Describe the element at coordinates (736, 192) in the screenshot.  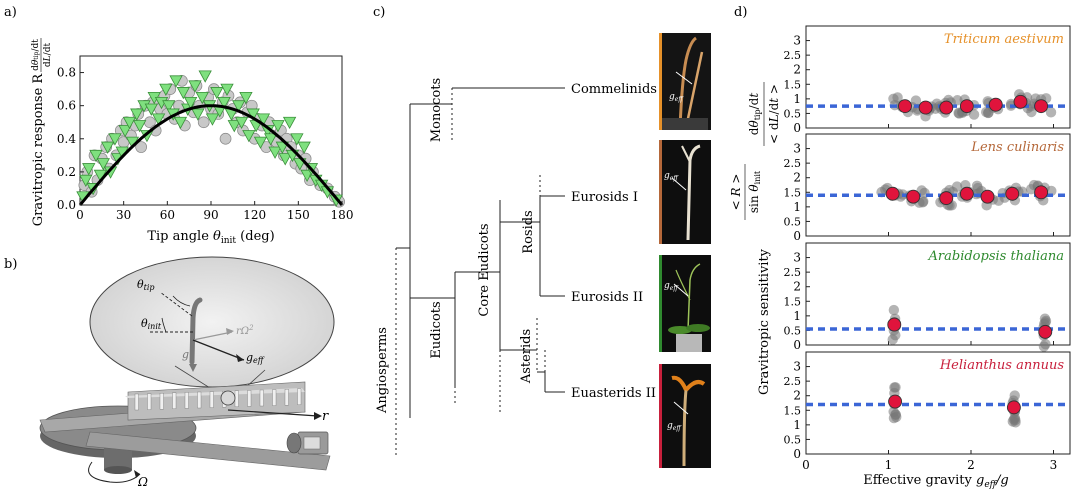
I see `svg-text: < R >` at that location.